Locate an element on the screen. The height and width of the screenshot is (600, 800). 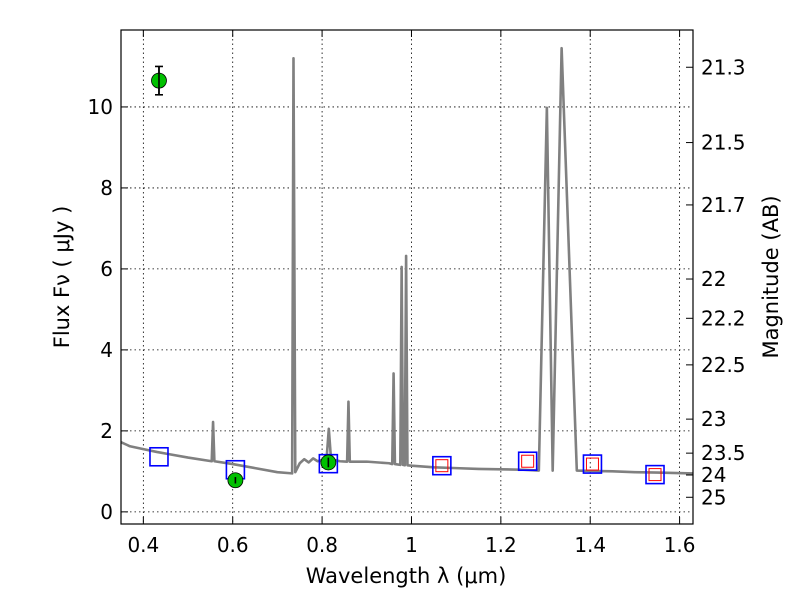
y-tick-label: 8 is located at coordinates (106, 188).